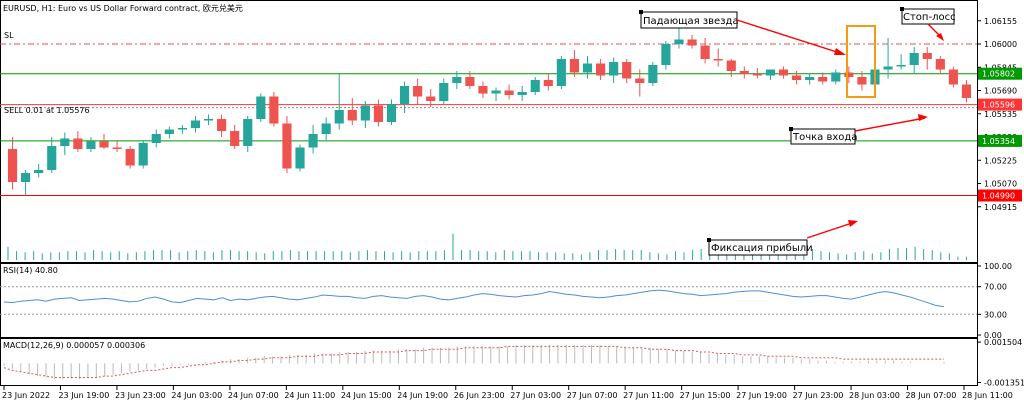  I want to click on level-price-tag-text: 1.05596, so click(998, 105).